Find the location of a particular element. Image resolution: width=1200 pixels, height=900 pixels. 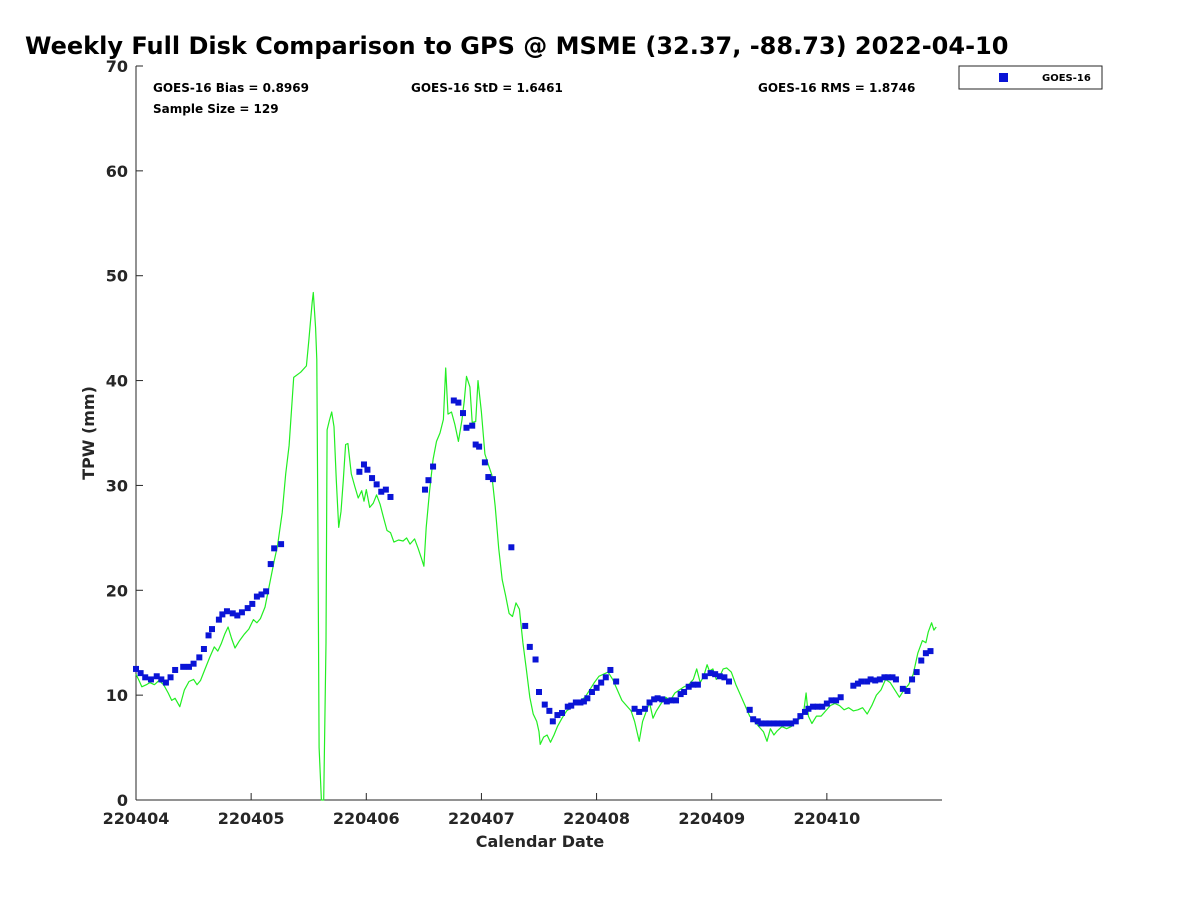

legend-label-goes: GOES-16 is located at coordinates (1066, 78).